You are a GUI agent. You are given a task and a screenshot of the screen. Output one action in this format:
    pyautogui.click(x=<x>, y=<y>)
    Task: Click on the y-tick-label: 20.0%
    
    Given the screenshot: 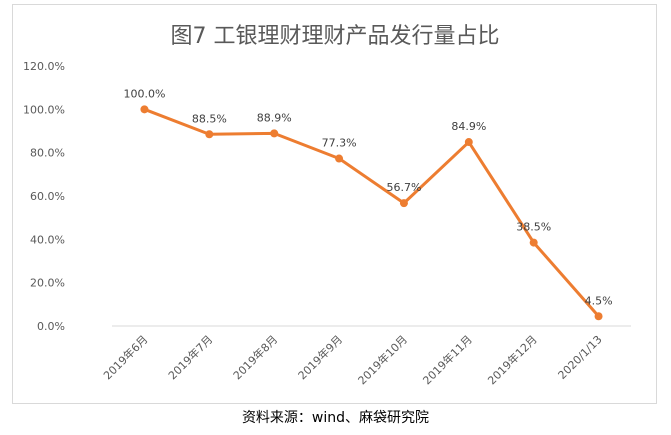 What is the action you would take?
    pyautogui.click(x=47, y=283)
    